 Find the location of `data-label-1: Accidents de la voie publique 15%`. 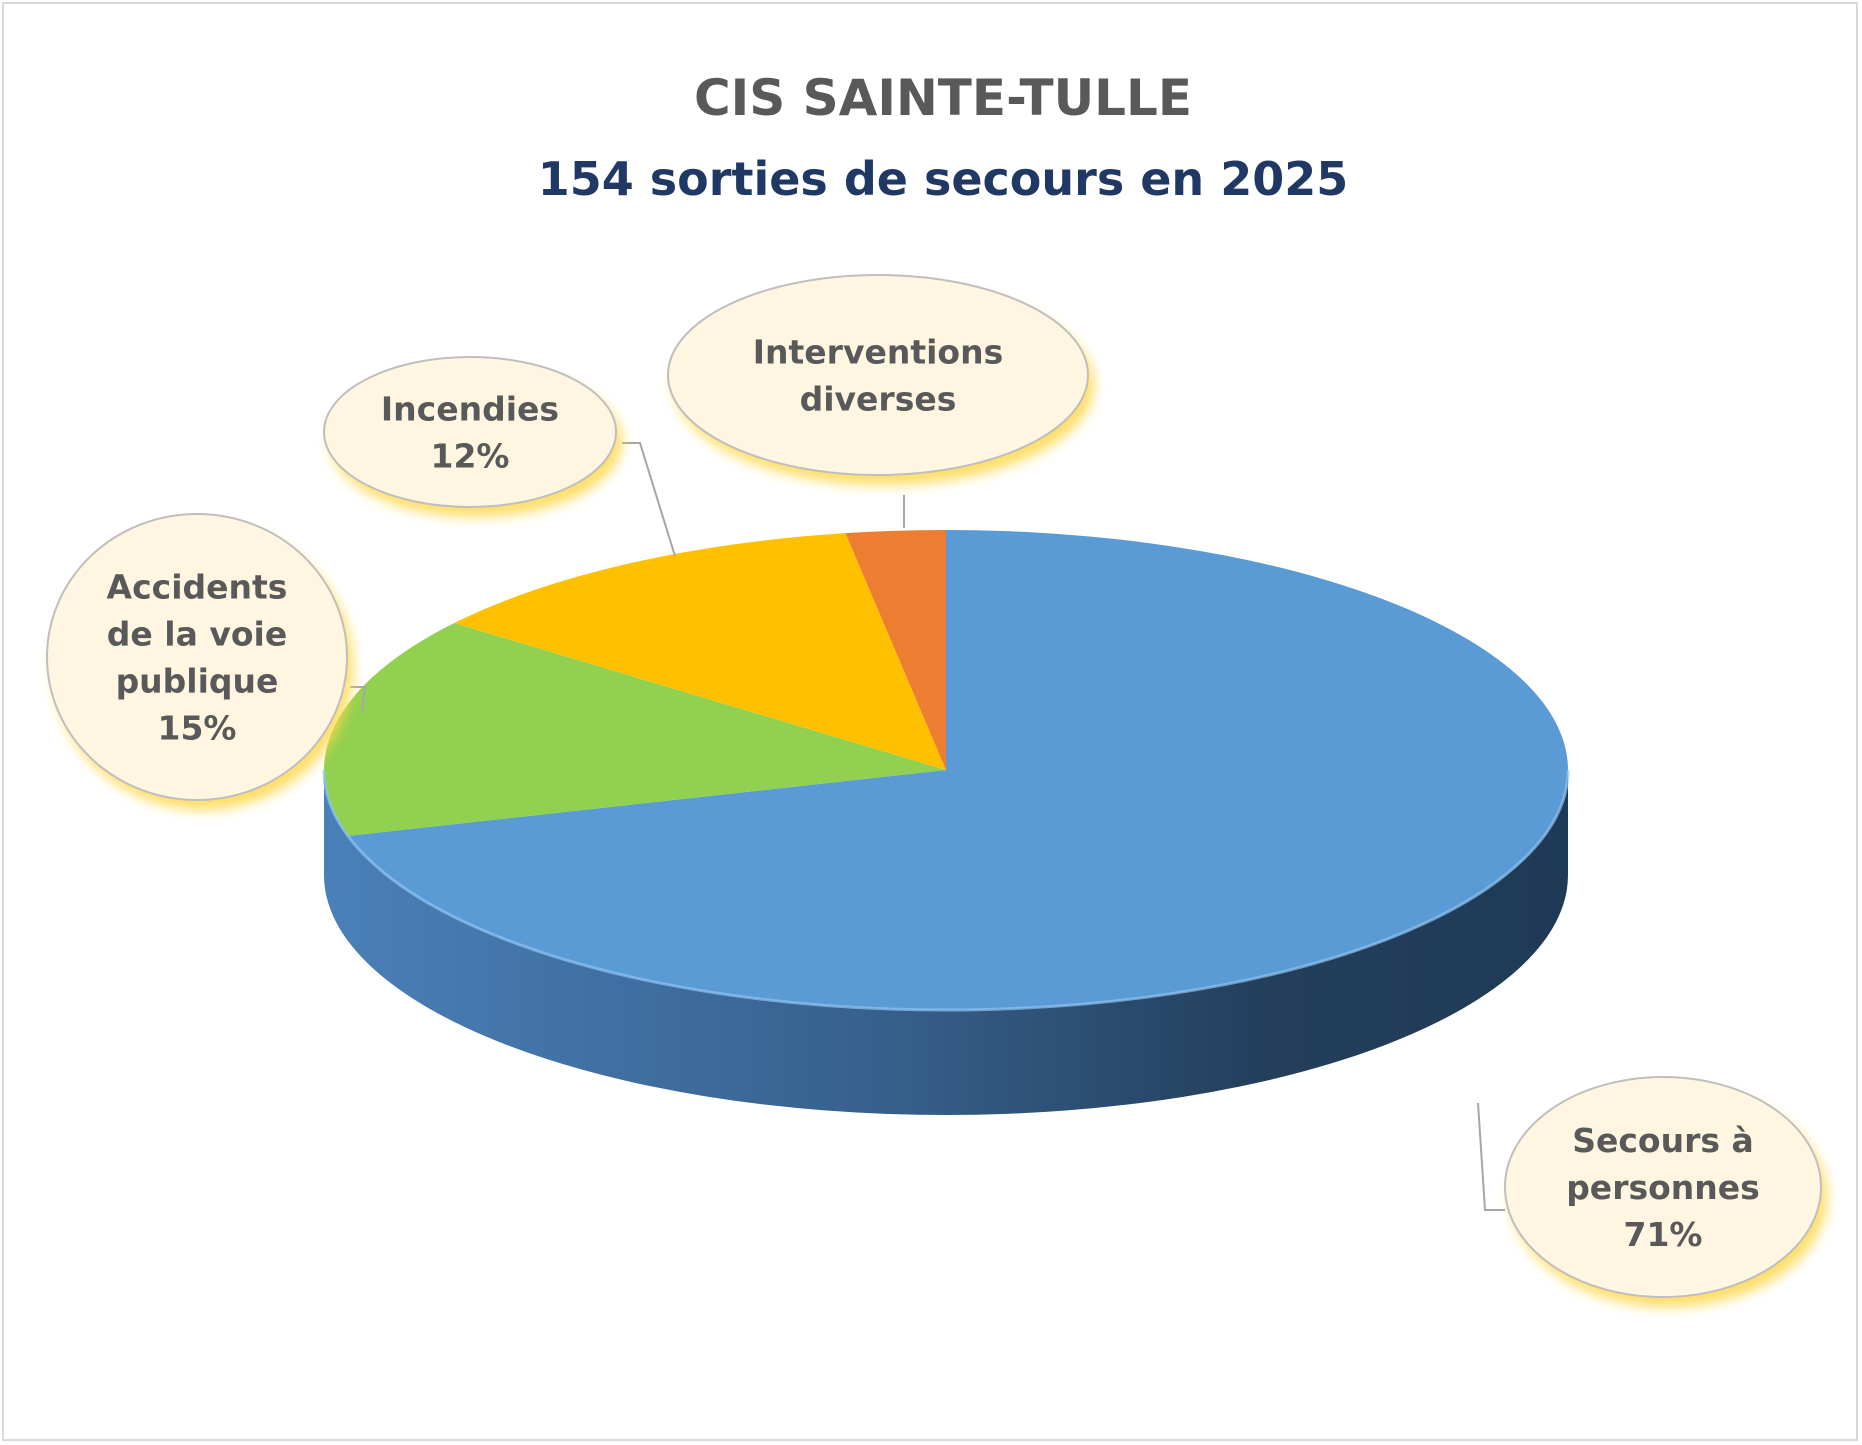

data-label-1: Accidents de la voie publique 15% is located at coordinates (199, 661).